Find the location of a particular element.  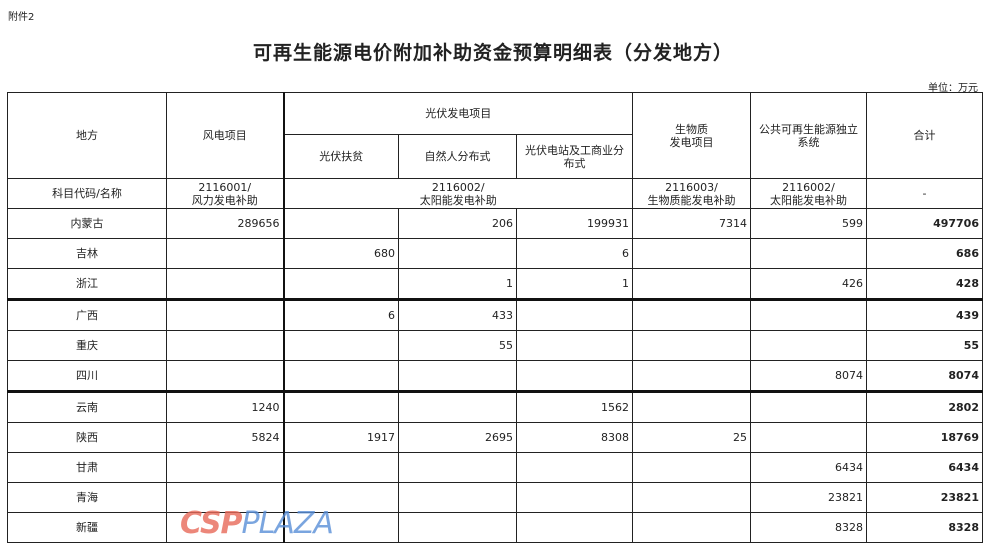

code-total: - is located at coordinates (924, 193).